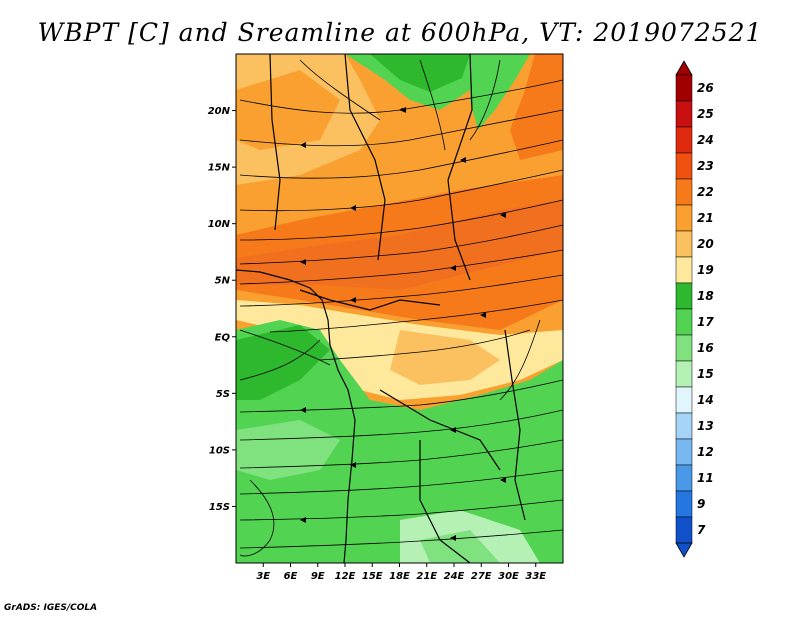  Describe the element at coordinates (426, 576) in the screenshot. I see `lon-tick-label: 21E` at that location.